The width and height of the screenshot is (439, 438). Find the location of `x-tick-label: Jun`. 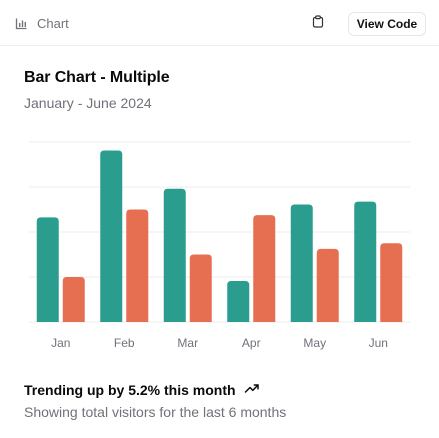

x-tick-label: Jun is located at coordinates (378, 343).